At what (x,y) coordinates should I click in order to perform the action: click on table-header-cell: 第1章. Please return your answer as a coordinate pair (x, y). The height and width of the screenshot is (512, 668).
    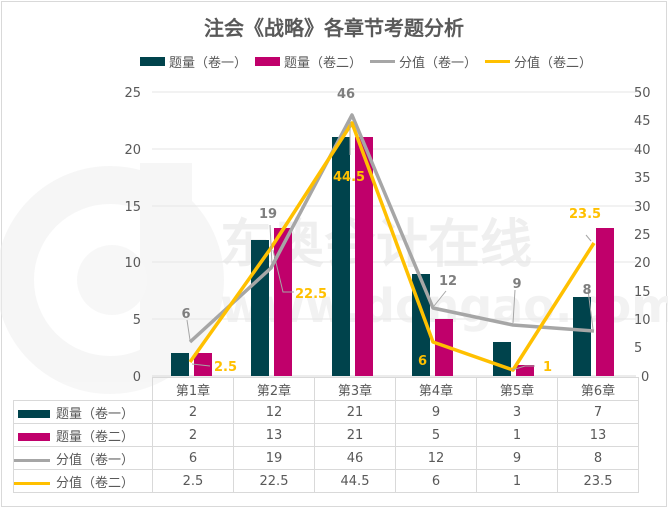
    Looking at the image, I should click on (193, 389).